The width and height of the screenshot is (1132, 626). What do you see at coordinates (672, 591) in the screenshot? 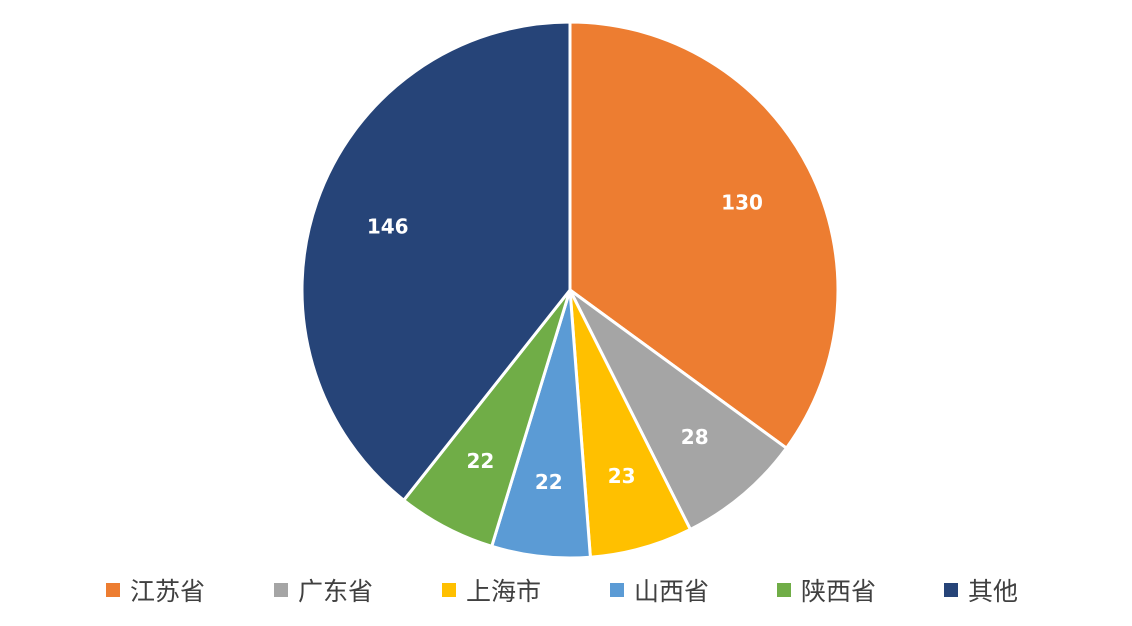
I see `legend-label: 山西省` at bounding box center [672, 591].